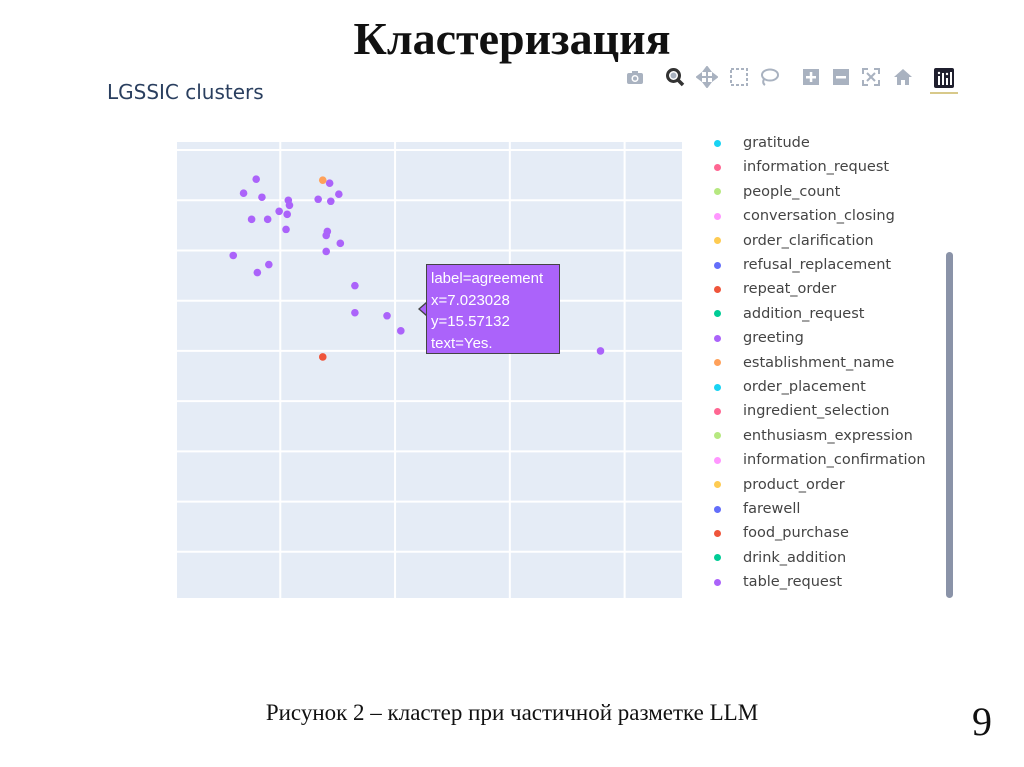 This screenshot has width=1024, height=767. I want to click on chart-title: LGSSIC clusters, so click(185, 92).